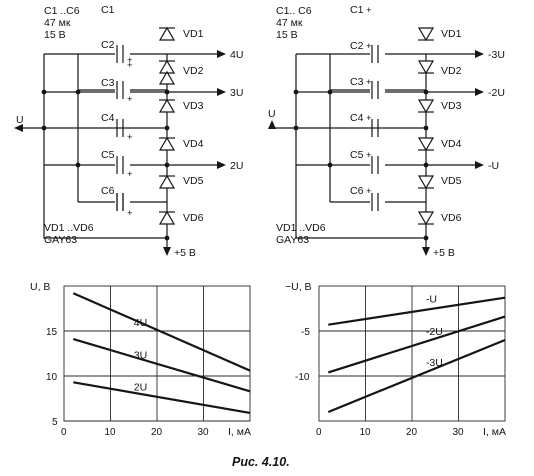 The image size is (534, 476). Describe the element at coordinates (52, 332) in the screenshot. I see `y-tick-label: 15` at that location.